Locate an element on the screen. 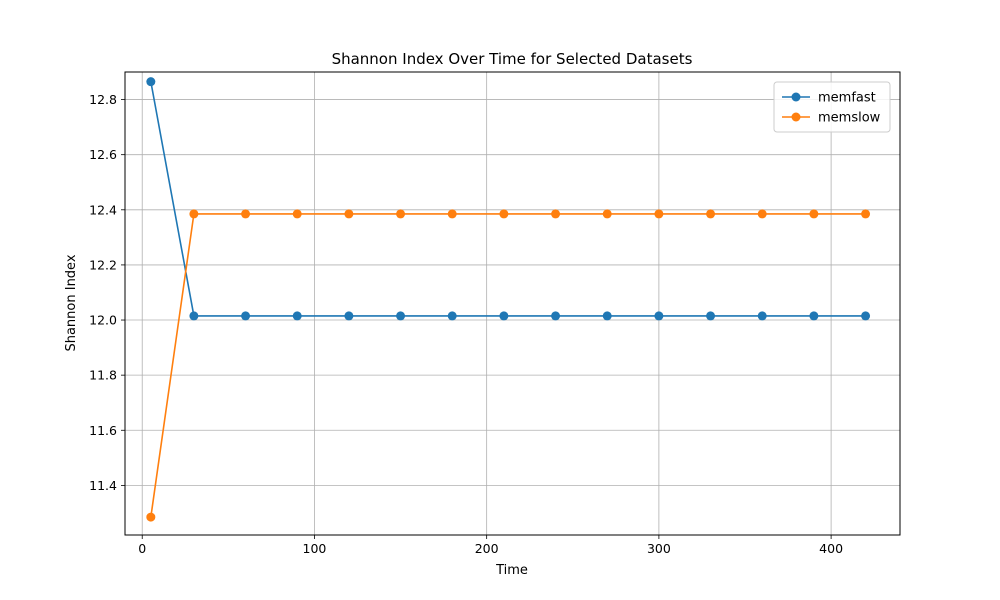  x-tick-label-1: 100 is located at coordinates (315, 548).